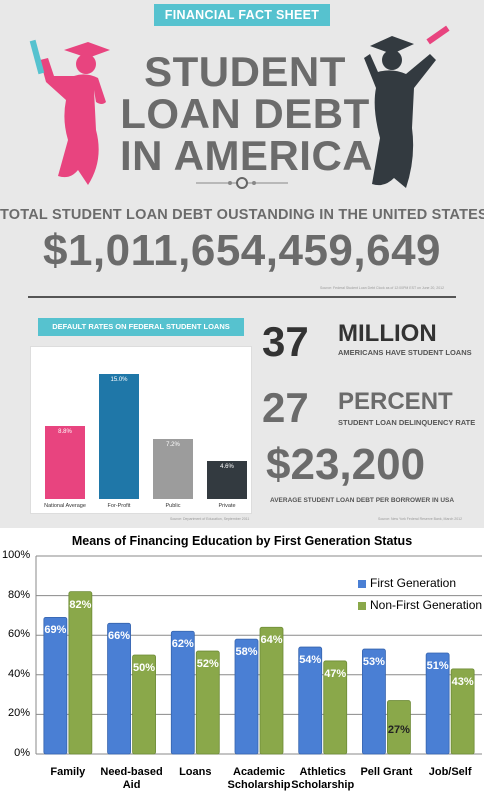 This screenshot has height=810, width=484. Describe the element at coordinates (426, 605) in the screenshot. I see `legend-label: Non-First Generation` at that location.